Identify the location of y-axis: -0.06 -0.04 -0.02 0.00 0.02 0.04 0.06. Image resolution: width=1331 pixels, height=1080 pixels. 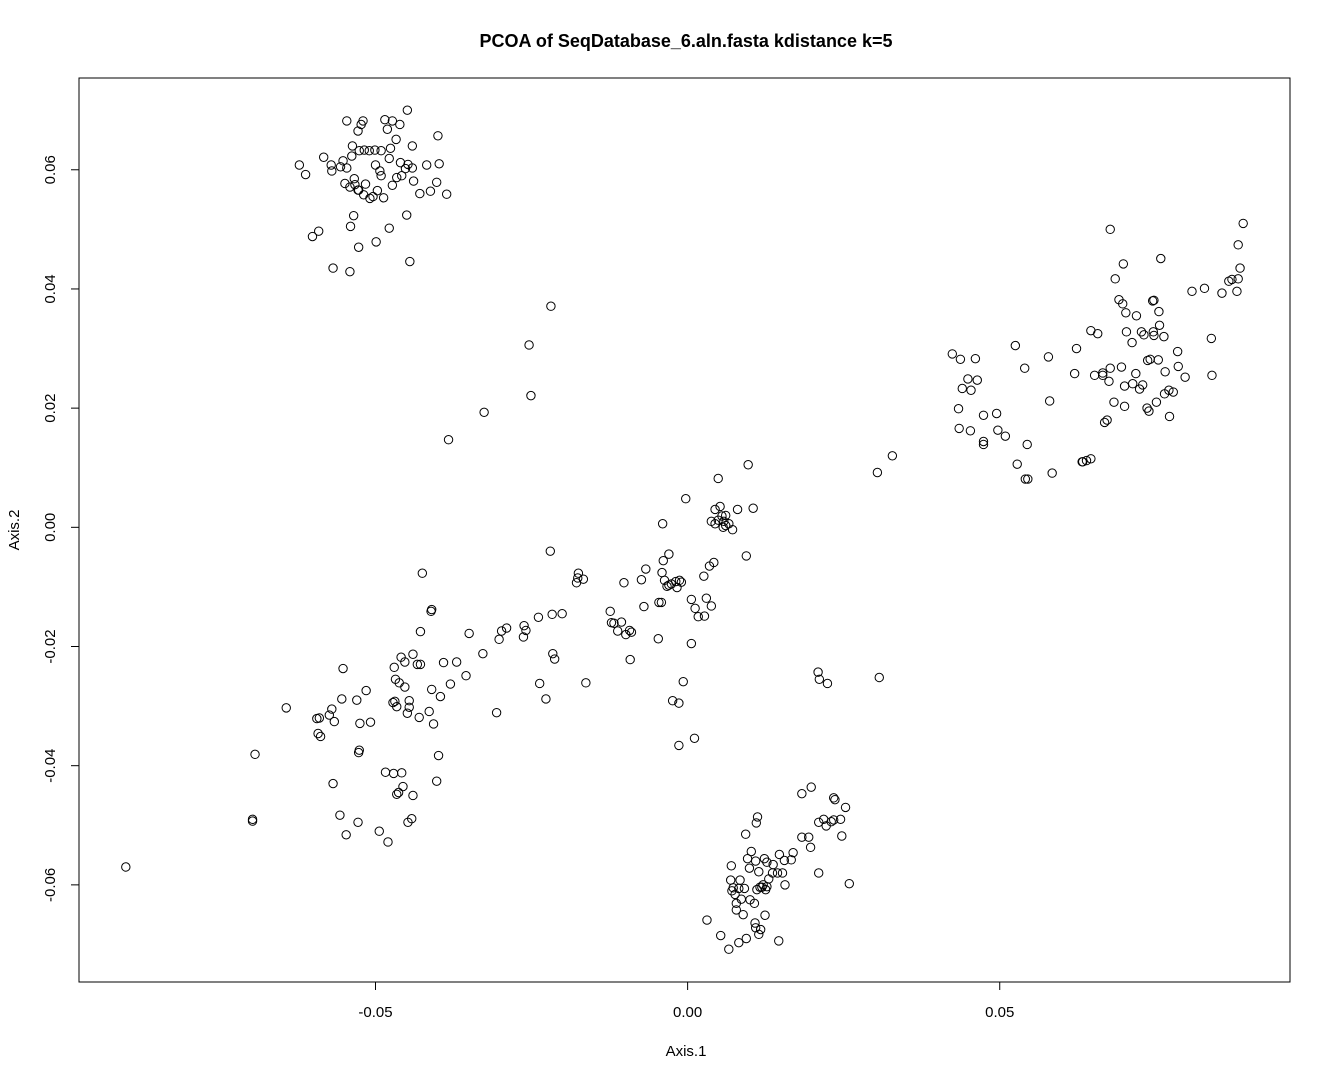
(60, 528).